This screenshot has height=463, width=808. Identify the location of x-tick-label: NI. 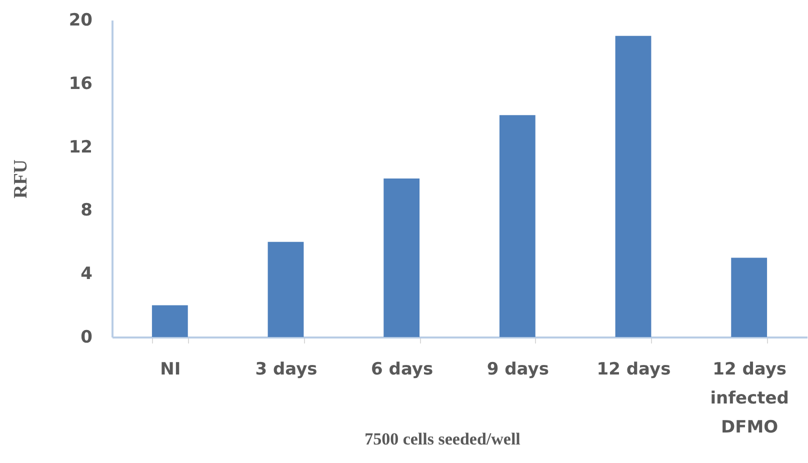
(170, 370).